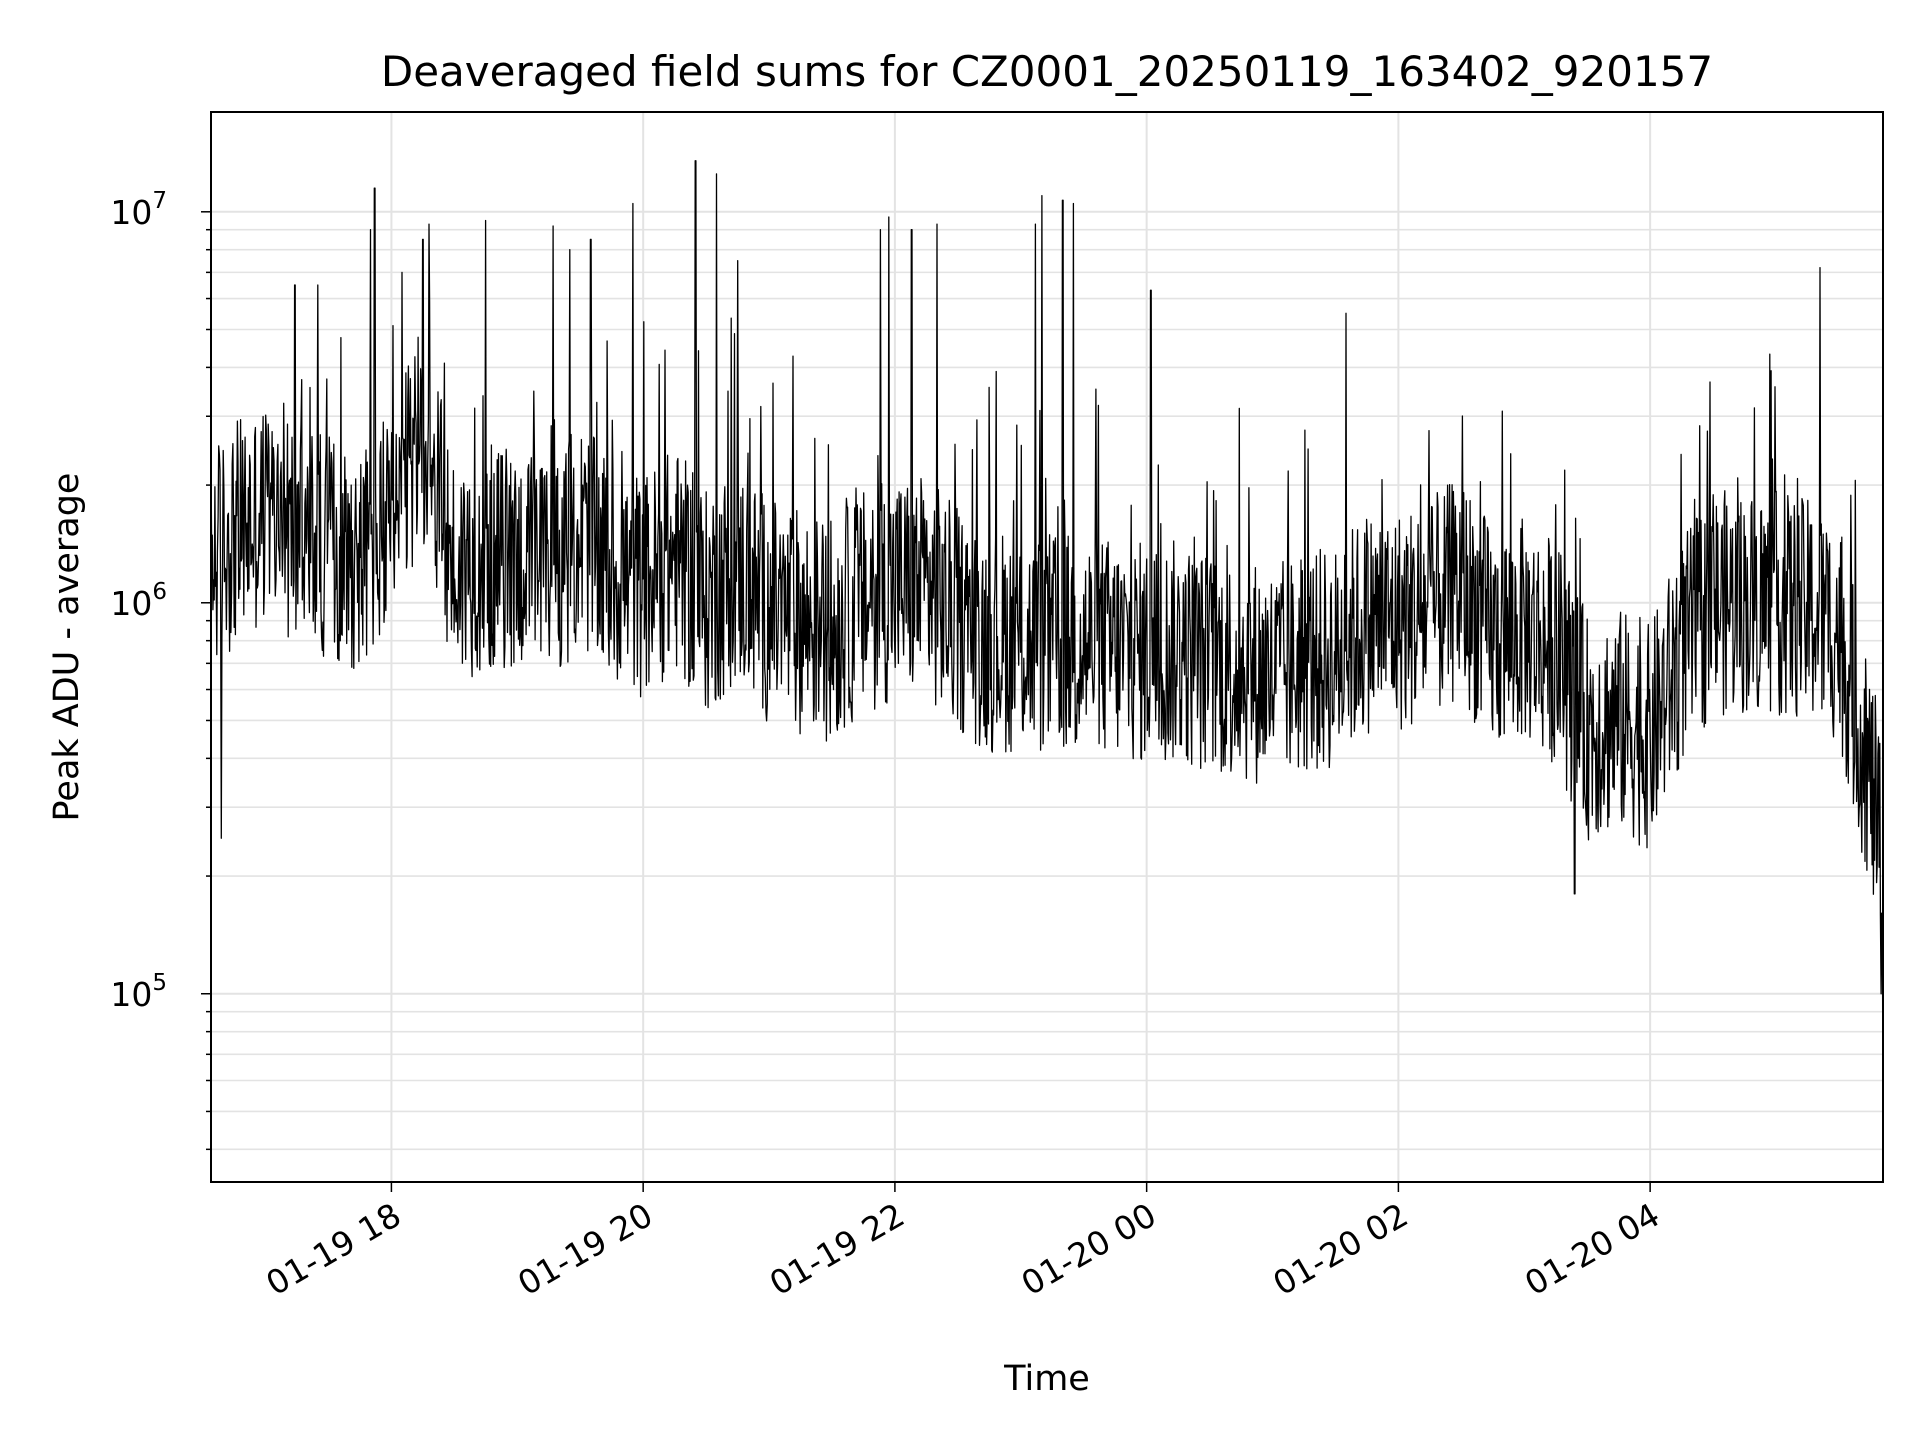 Image resolution: width=1920 pixels, height=1440 pixels. What do you see at coordinates (138, 210) in the screenshot?
I see `y-tick-label: 10⁷` at bounding box center [138, 210].